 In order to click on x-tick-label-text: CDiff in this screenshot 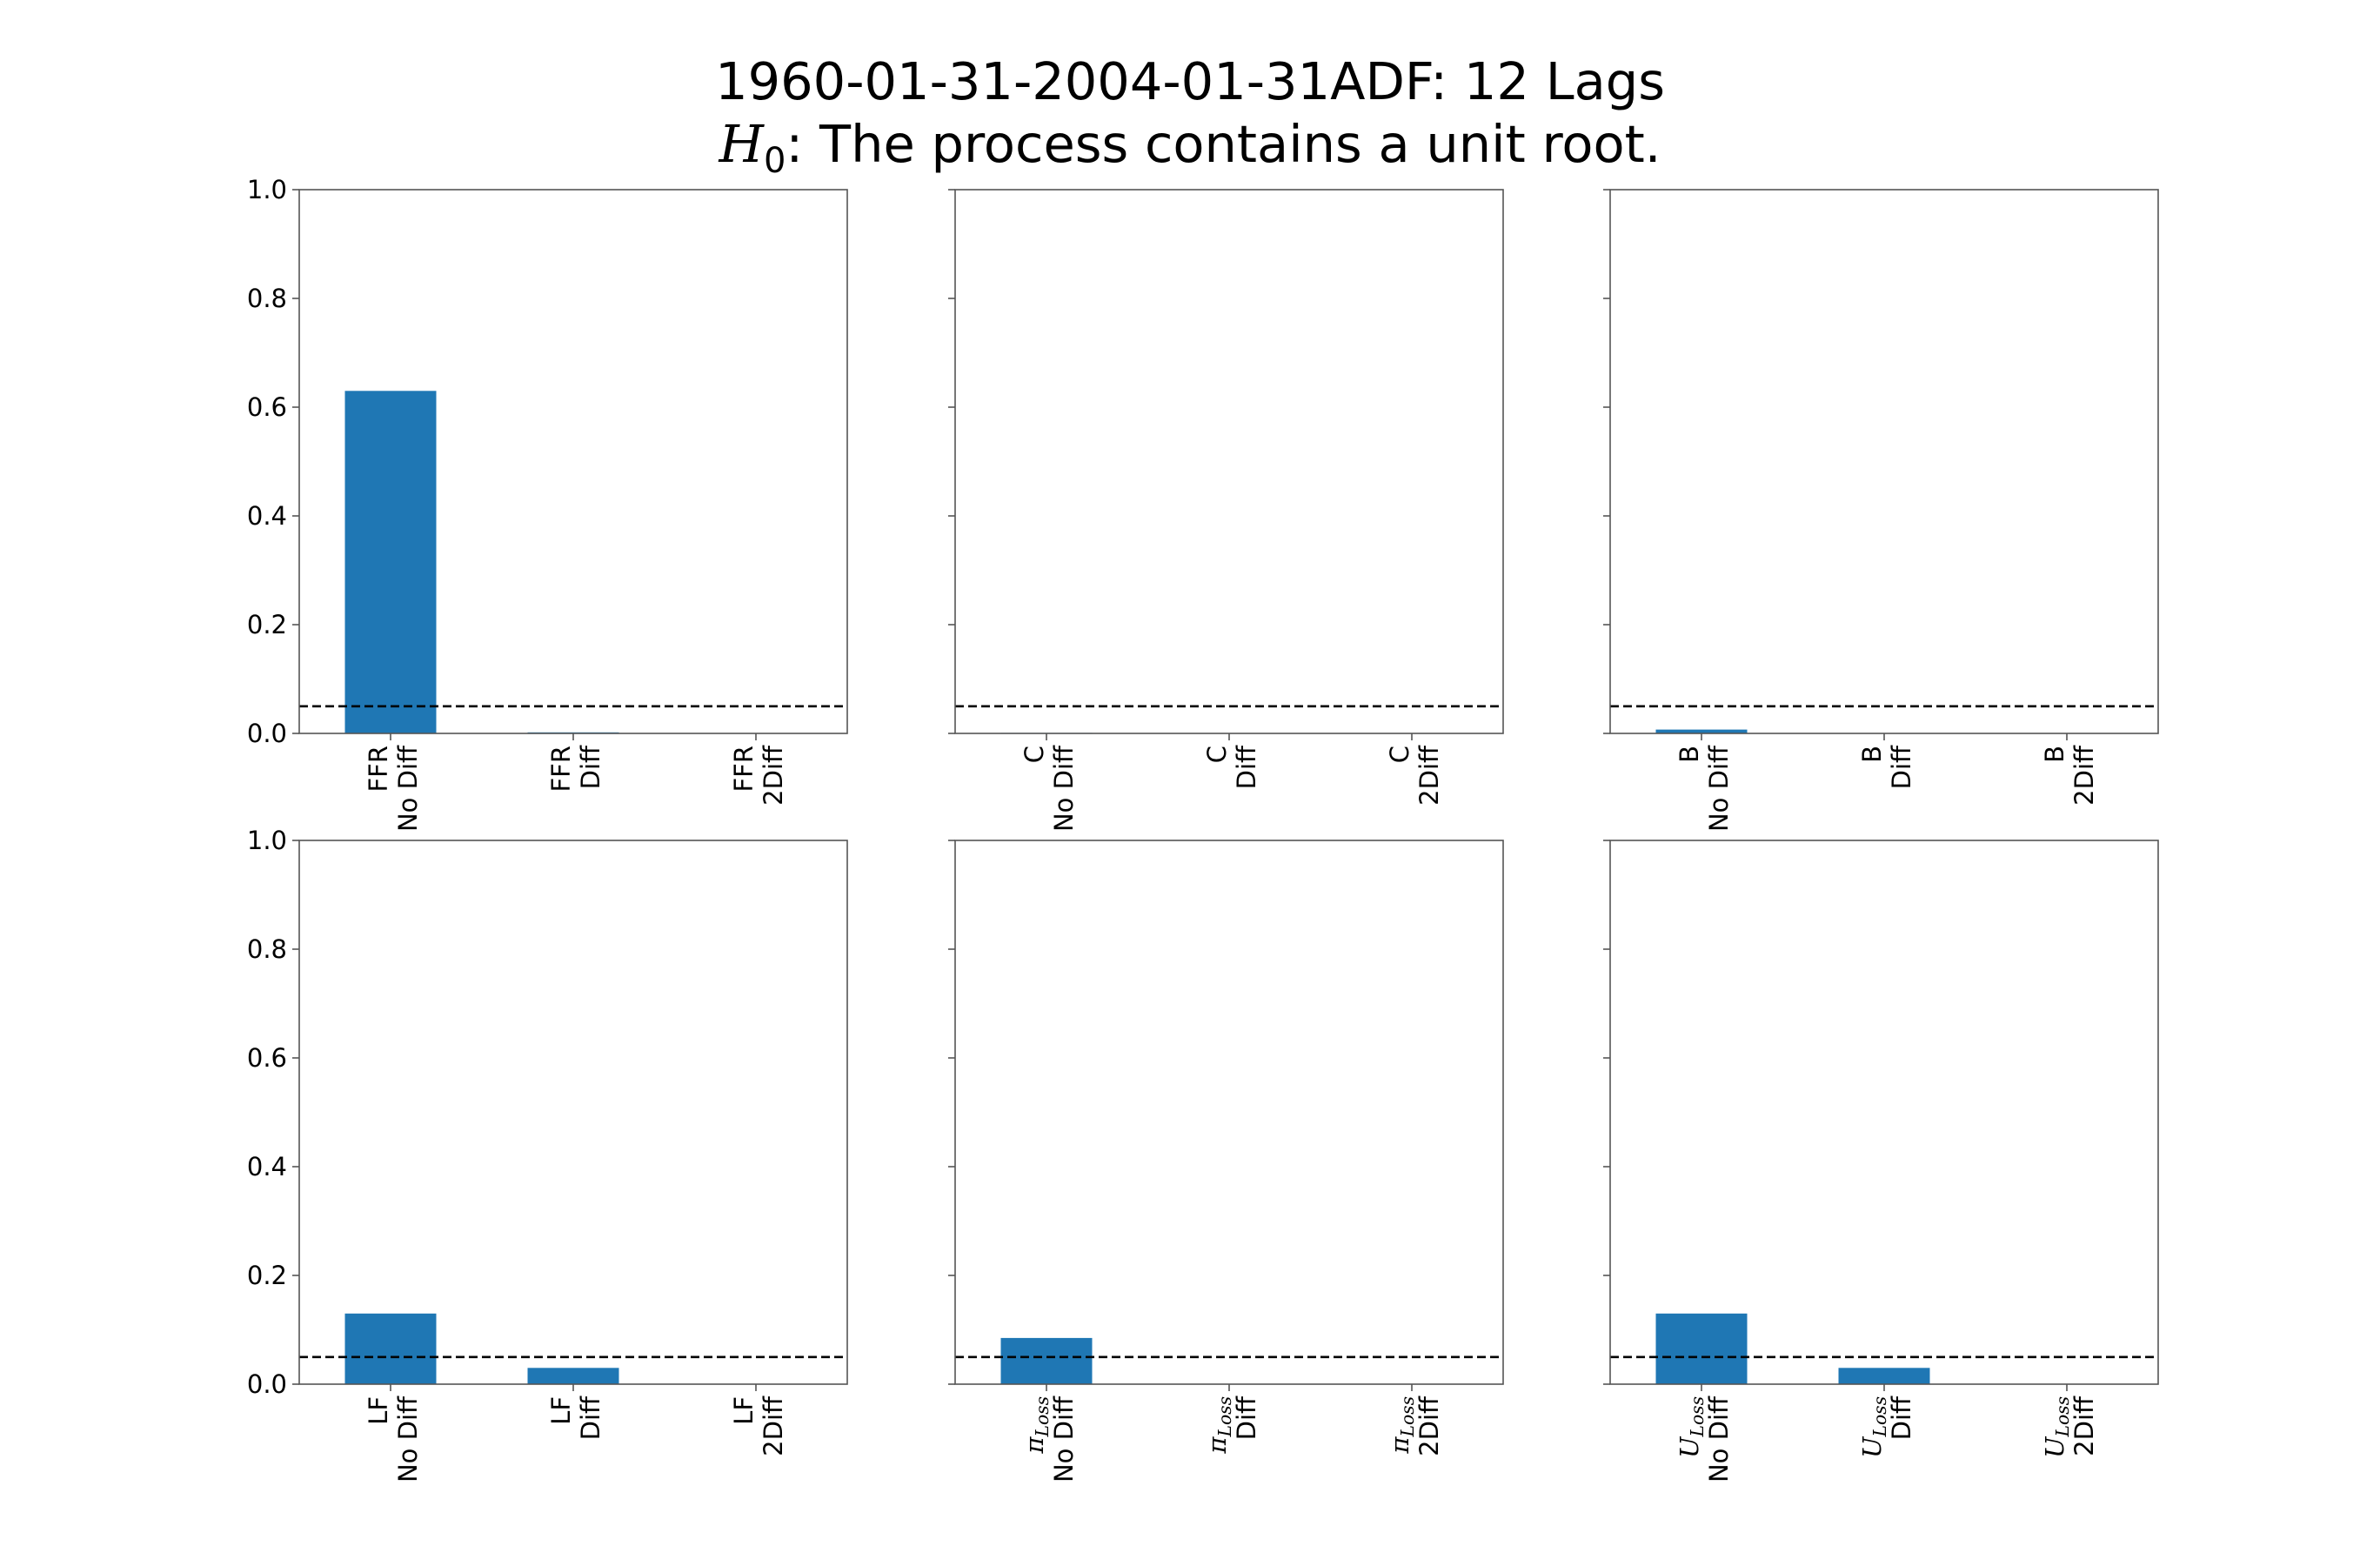, I will do `click(1231, 767)`.